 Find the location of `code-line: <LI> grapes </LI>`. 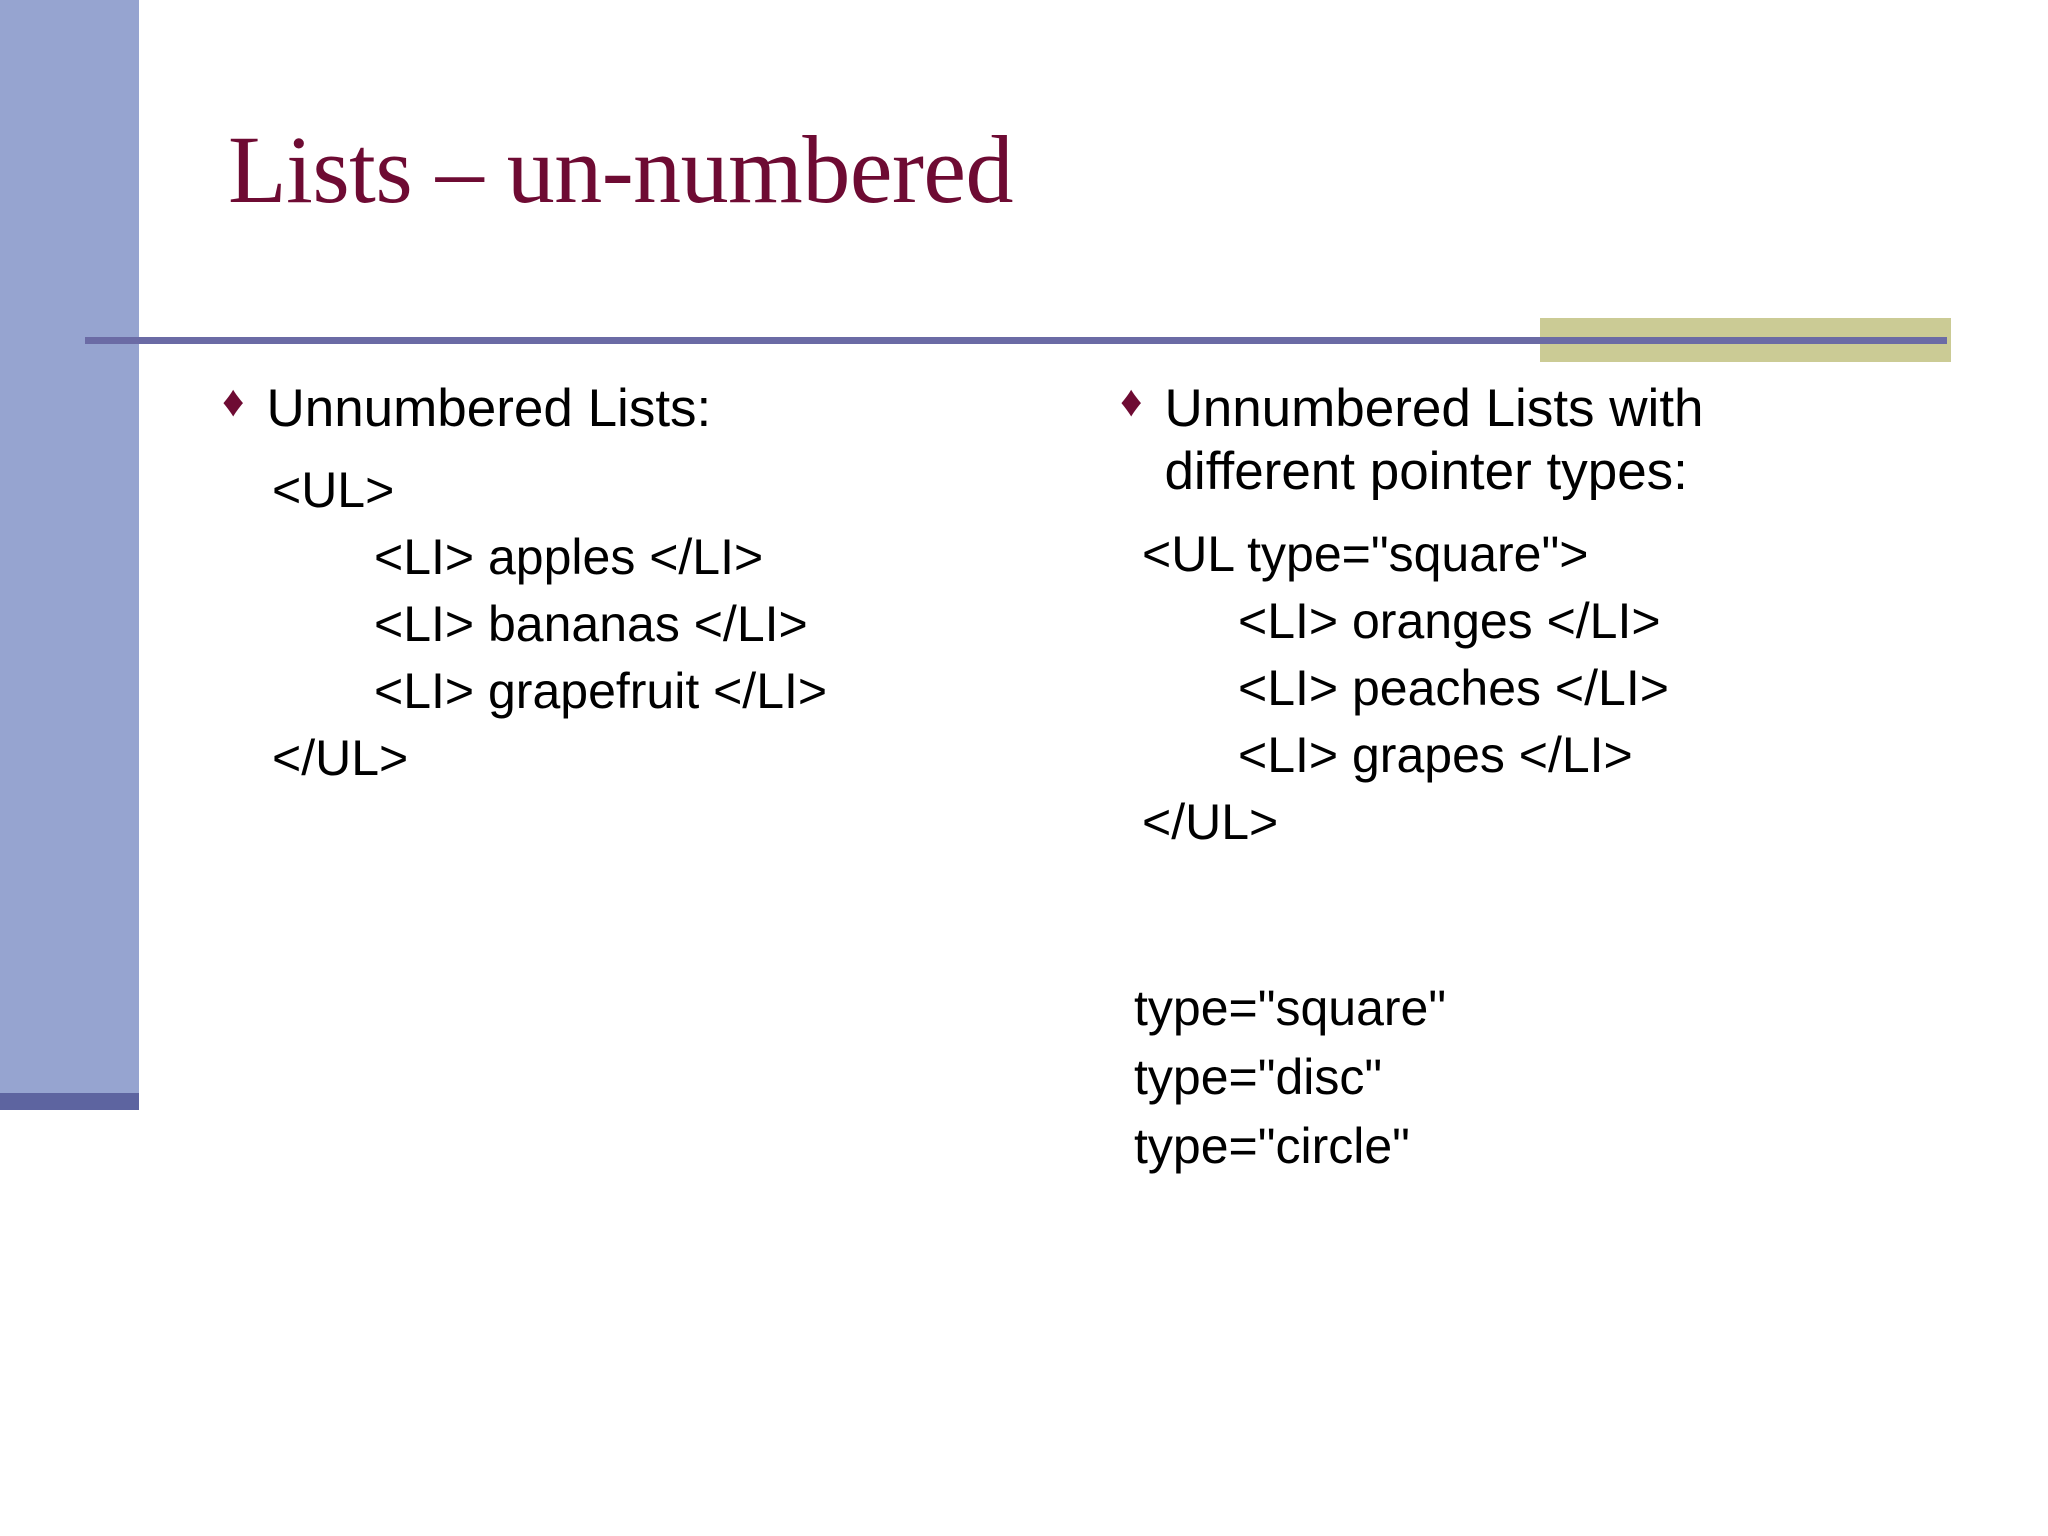

code-line: <LI> grapes </LI> is located at coordinates (1435, 755).